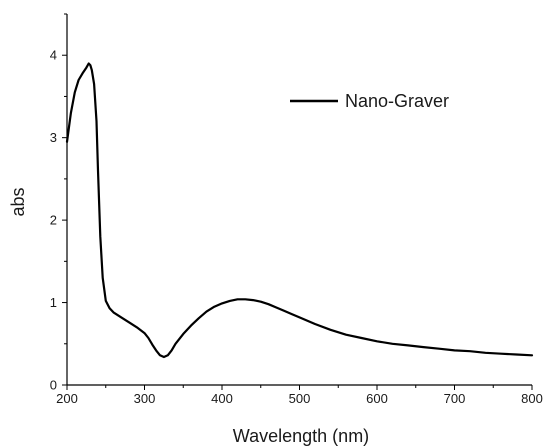 This screenshot has height=447, width=546. What do you see at coordinates (397, 101) in the screenshot?
I see `legend-label: Nano-Graver` at bounding box center [397, 101].